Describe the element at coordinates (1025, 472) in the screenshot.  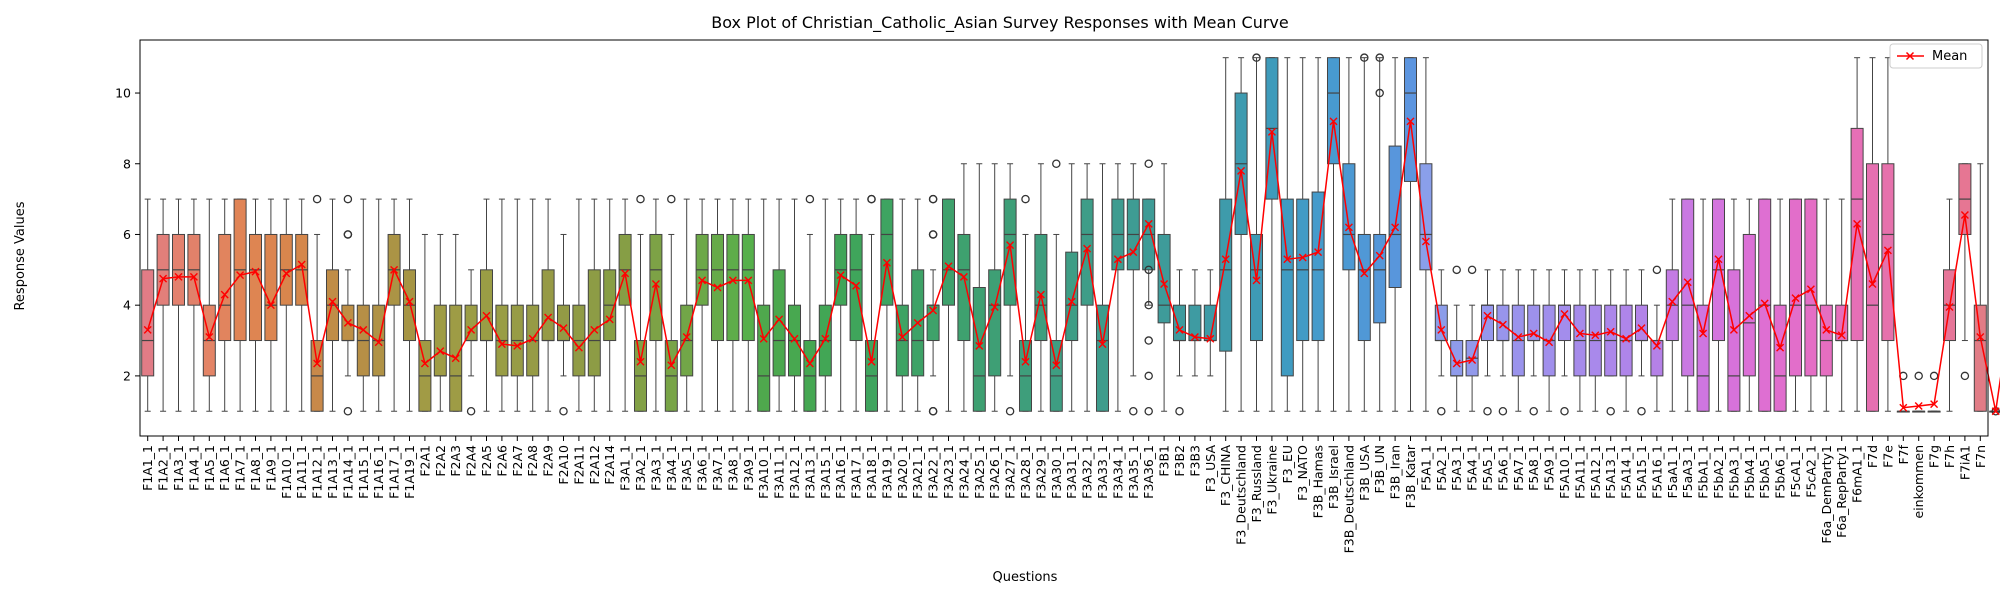
I see `x-tick-label: F3A28_1` at that location.